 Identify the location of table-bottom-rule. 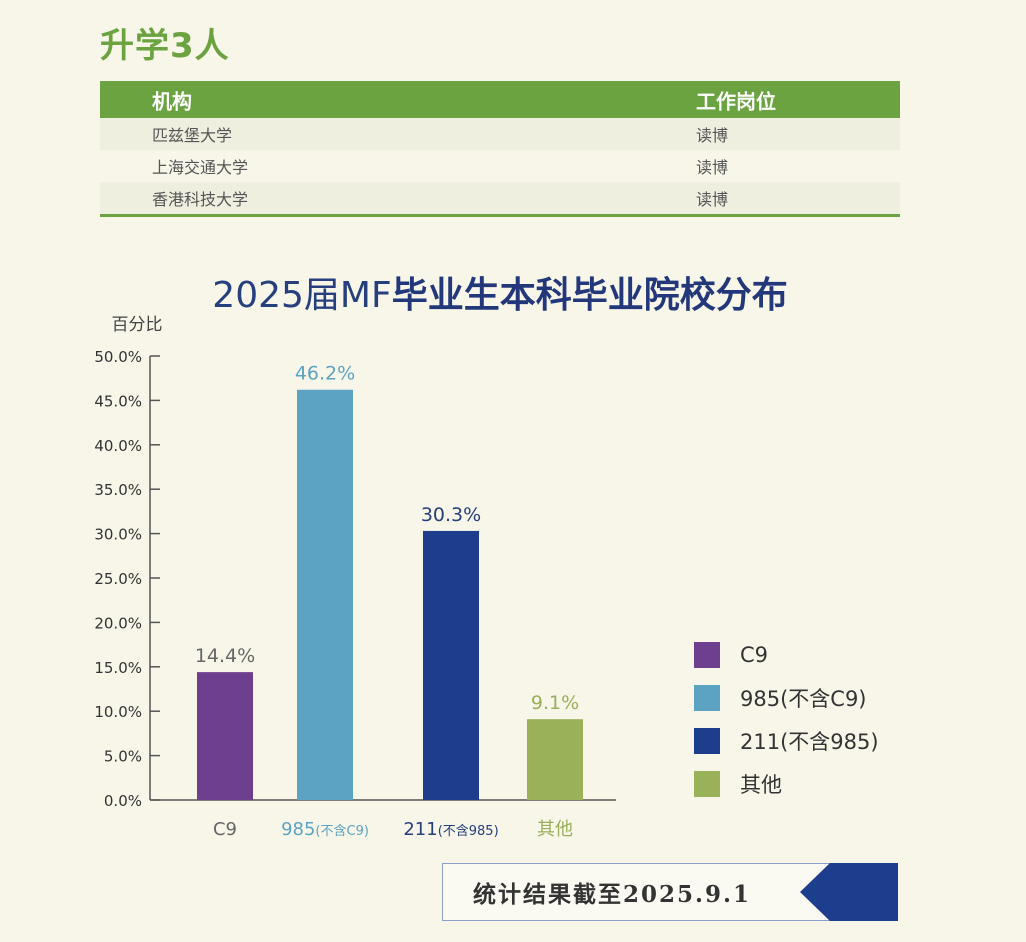
(500, 215).